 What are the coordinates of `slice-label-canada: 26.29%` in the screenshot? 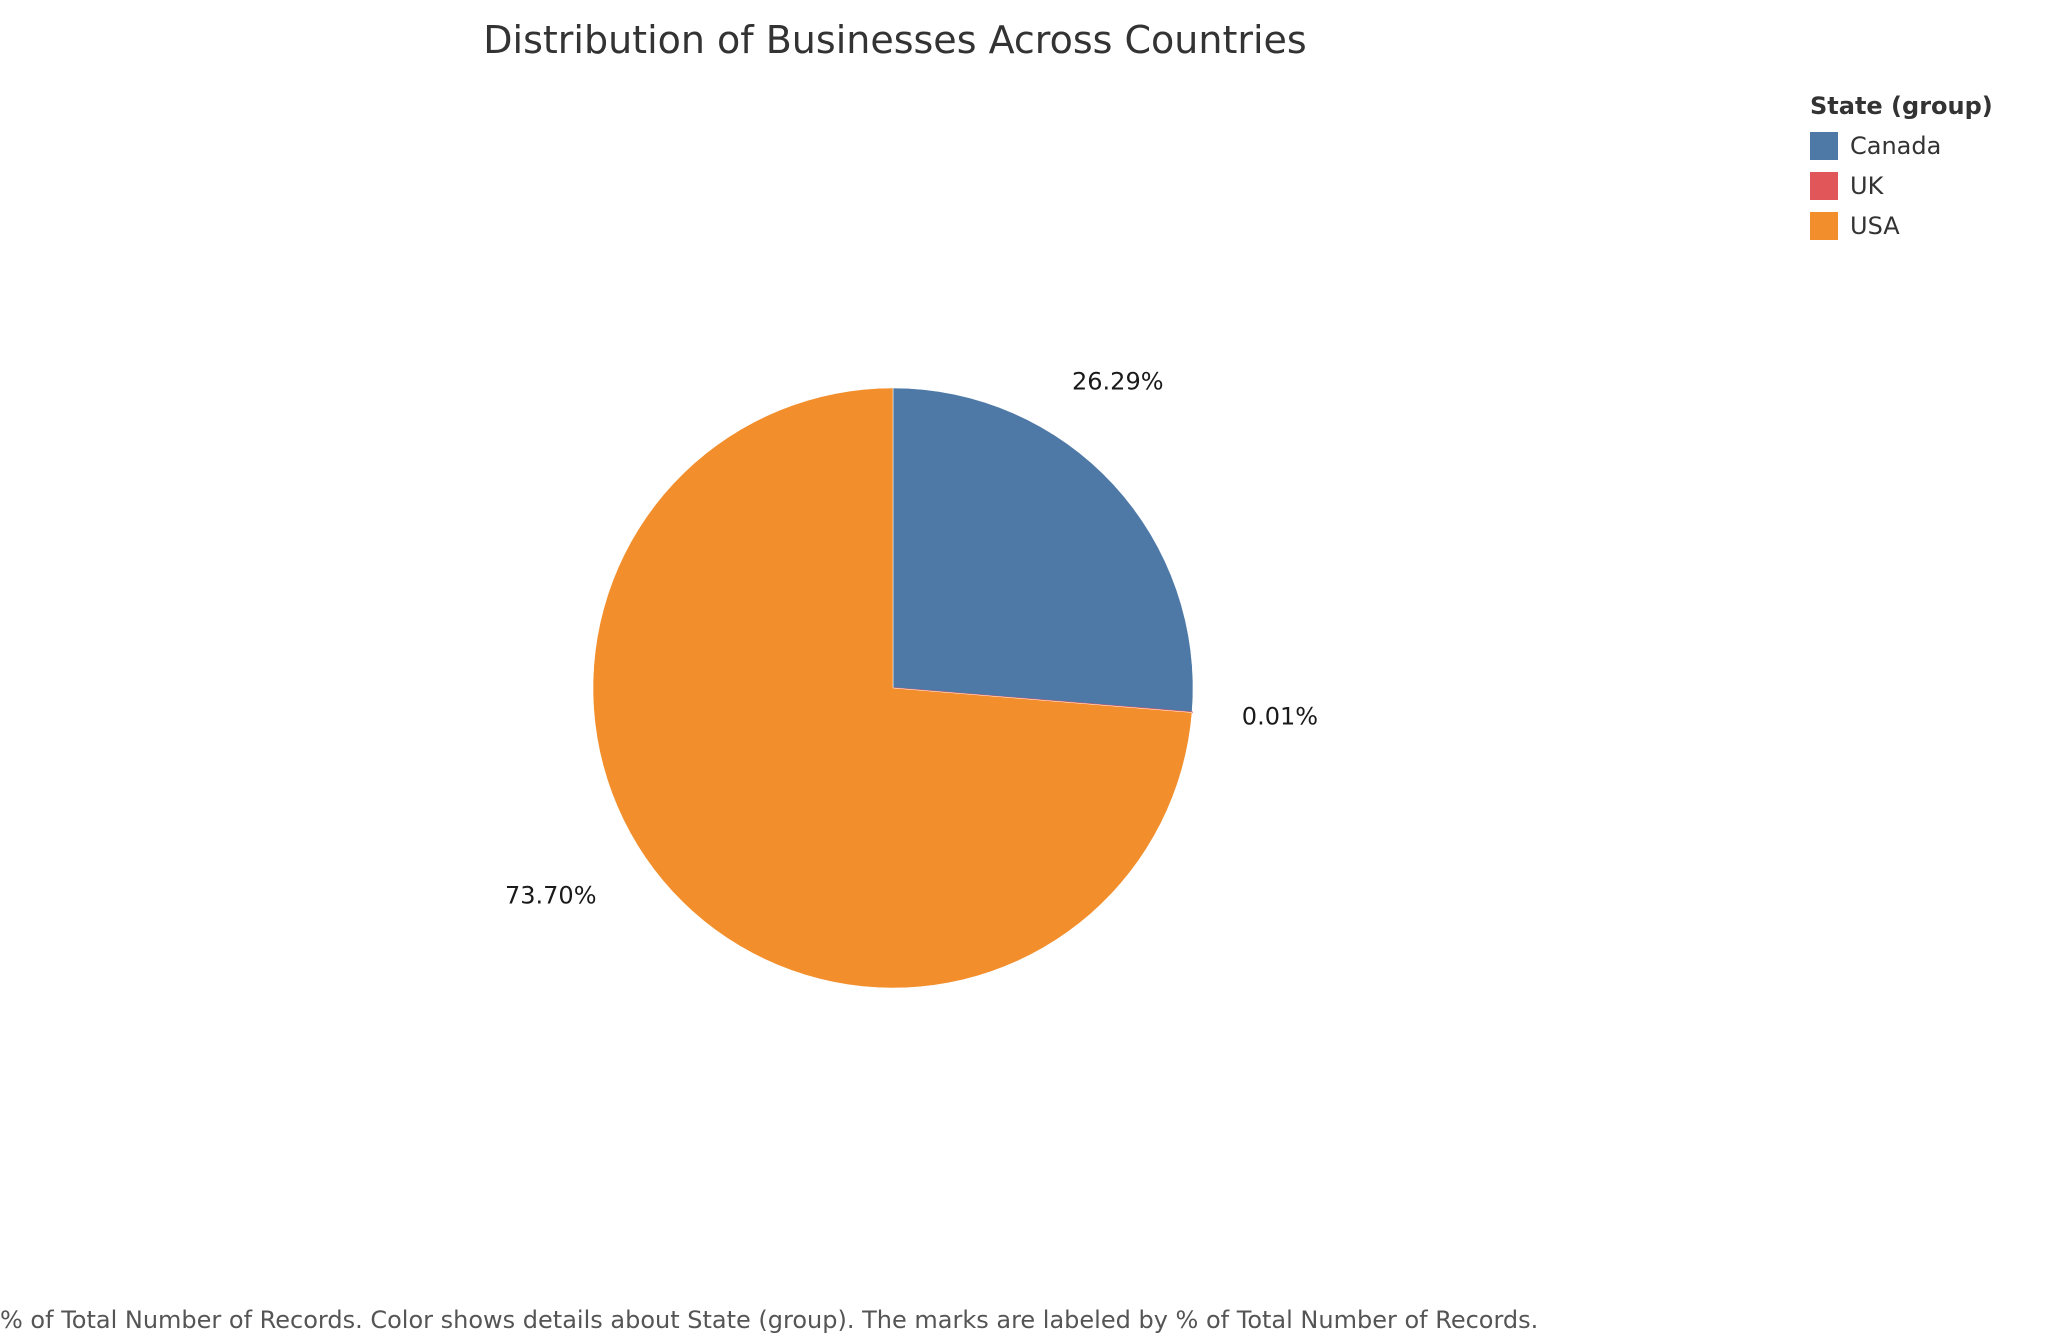 It's located at (1118, 382).